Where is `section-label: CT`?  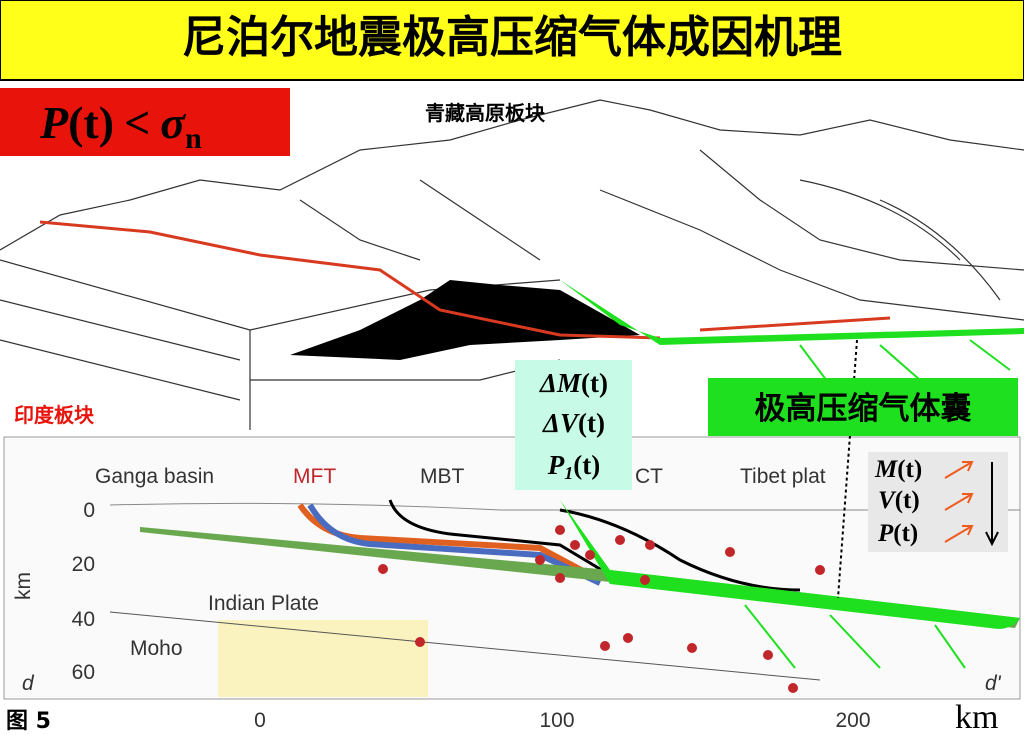
section-label: CT is located at coordinates (649, 476).